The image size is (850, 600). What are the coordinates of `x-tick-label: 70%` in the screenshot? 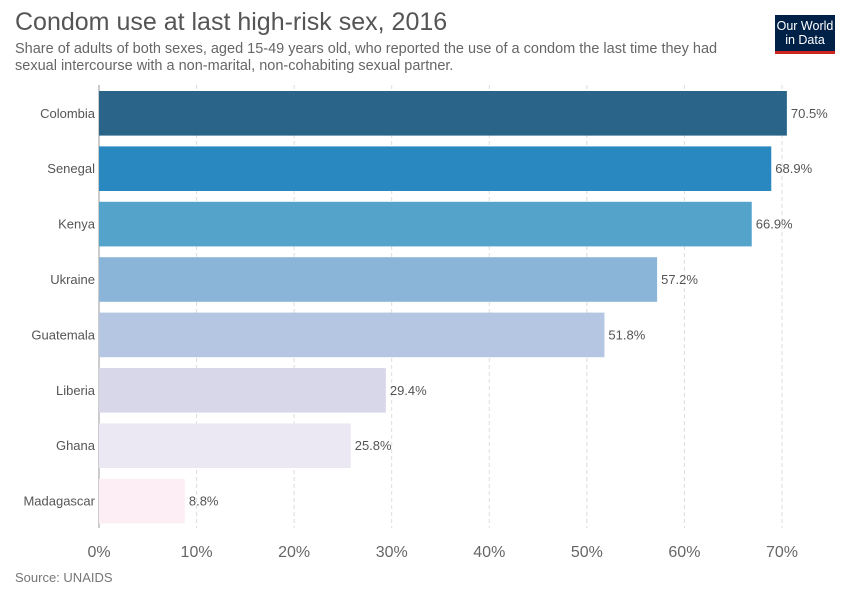 It's located at (782, 552).